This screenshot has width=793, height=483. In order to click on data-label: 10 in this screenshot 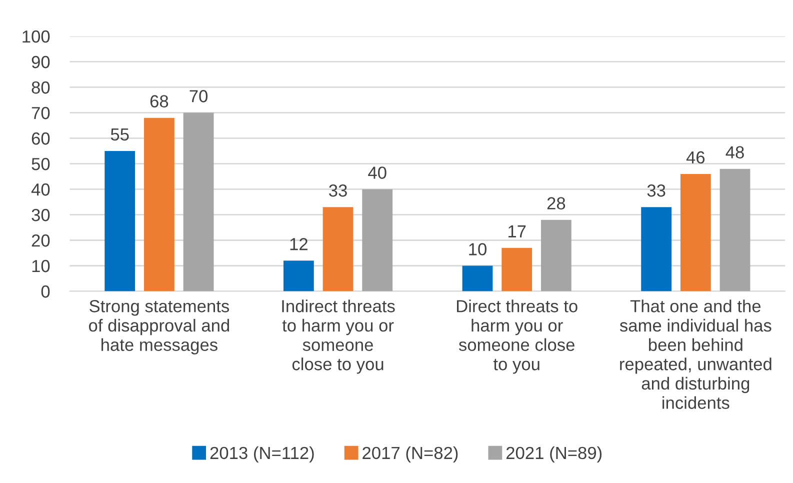, I will do `click(477, 249)`.